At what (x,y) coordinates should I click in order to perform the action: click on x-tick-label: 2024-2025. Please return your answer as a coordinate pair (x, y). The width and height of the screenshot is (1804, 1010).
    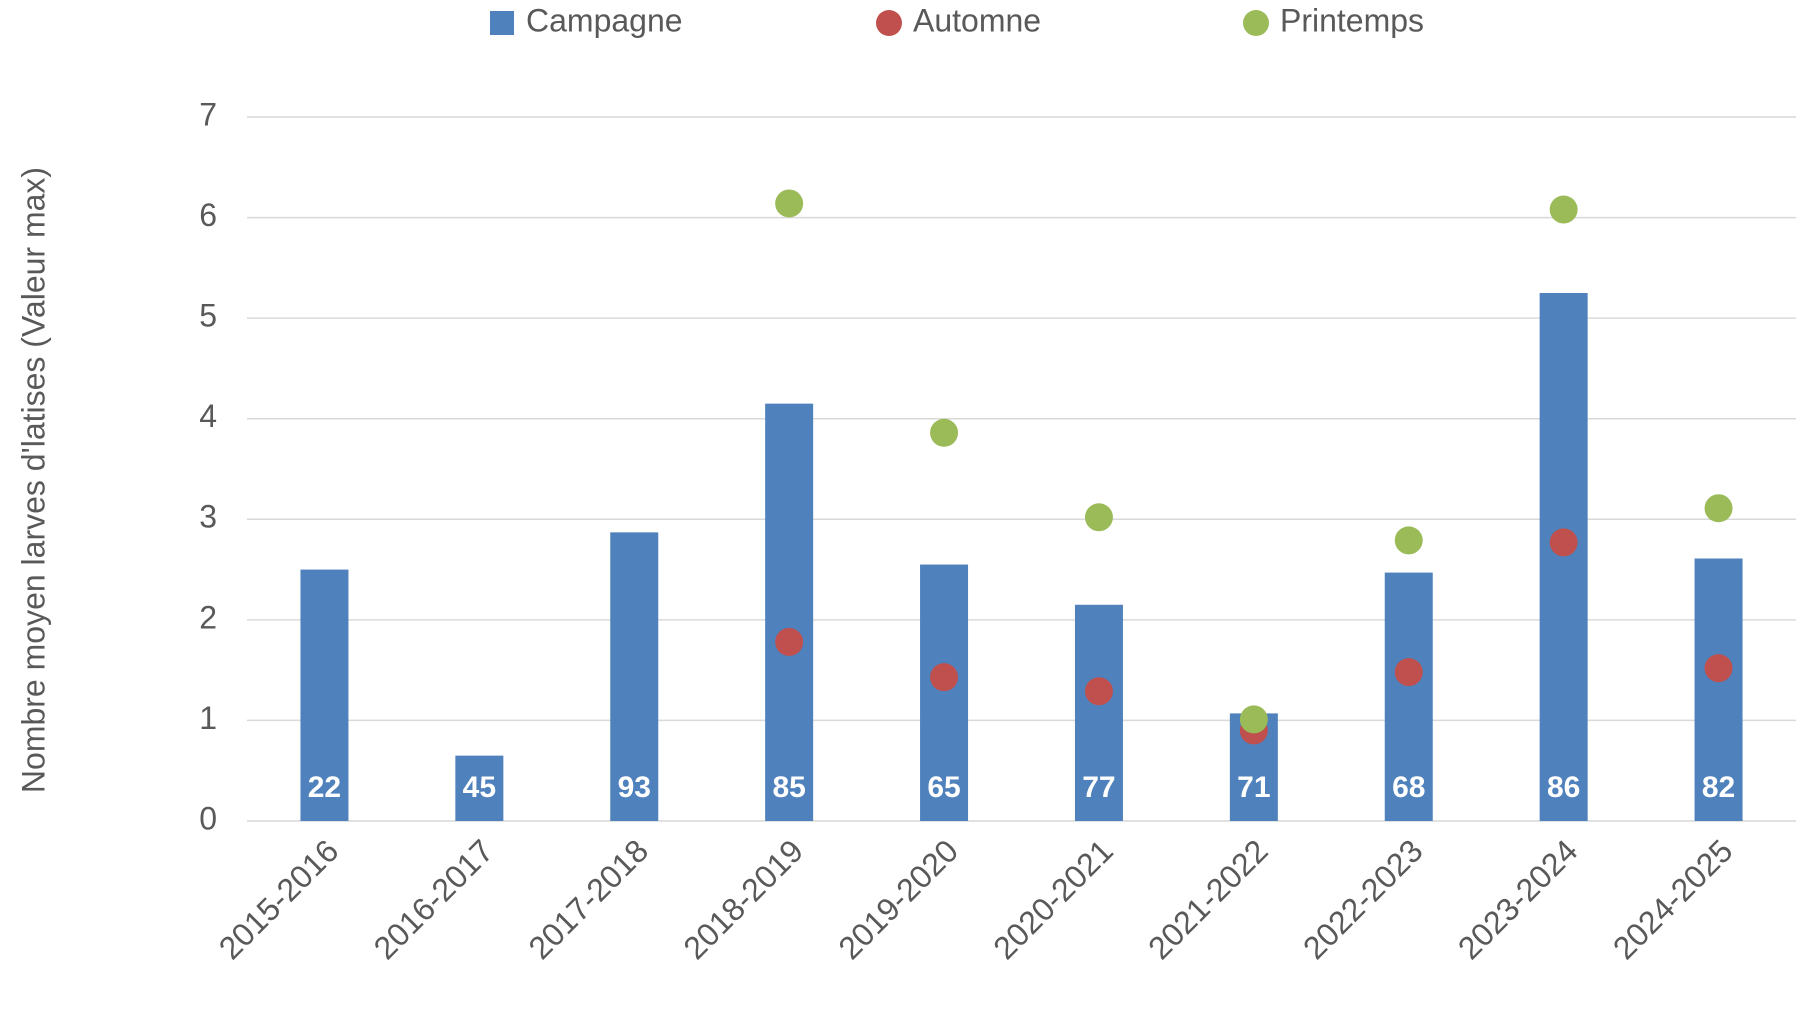
    Looking at the image, I should click on (1673, 899).